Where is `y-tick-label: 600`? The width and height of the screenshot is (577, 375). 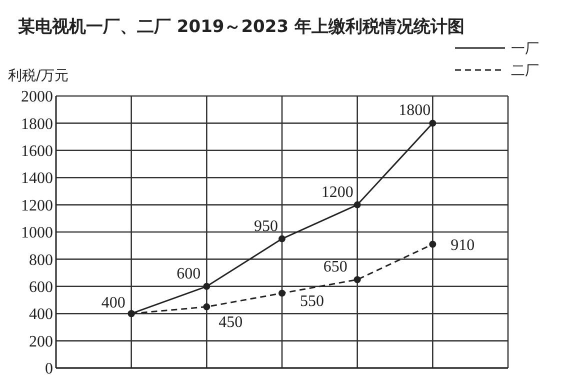 y-tick-label: 600 is located at coordinates (41, 287).